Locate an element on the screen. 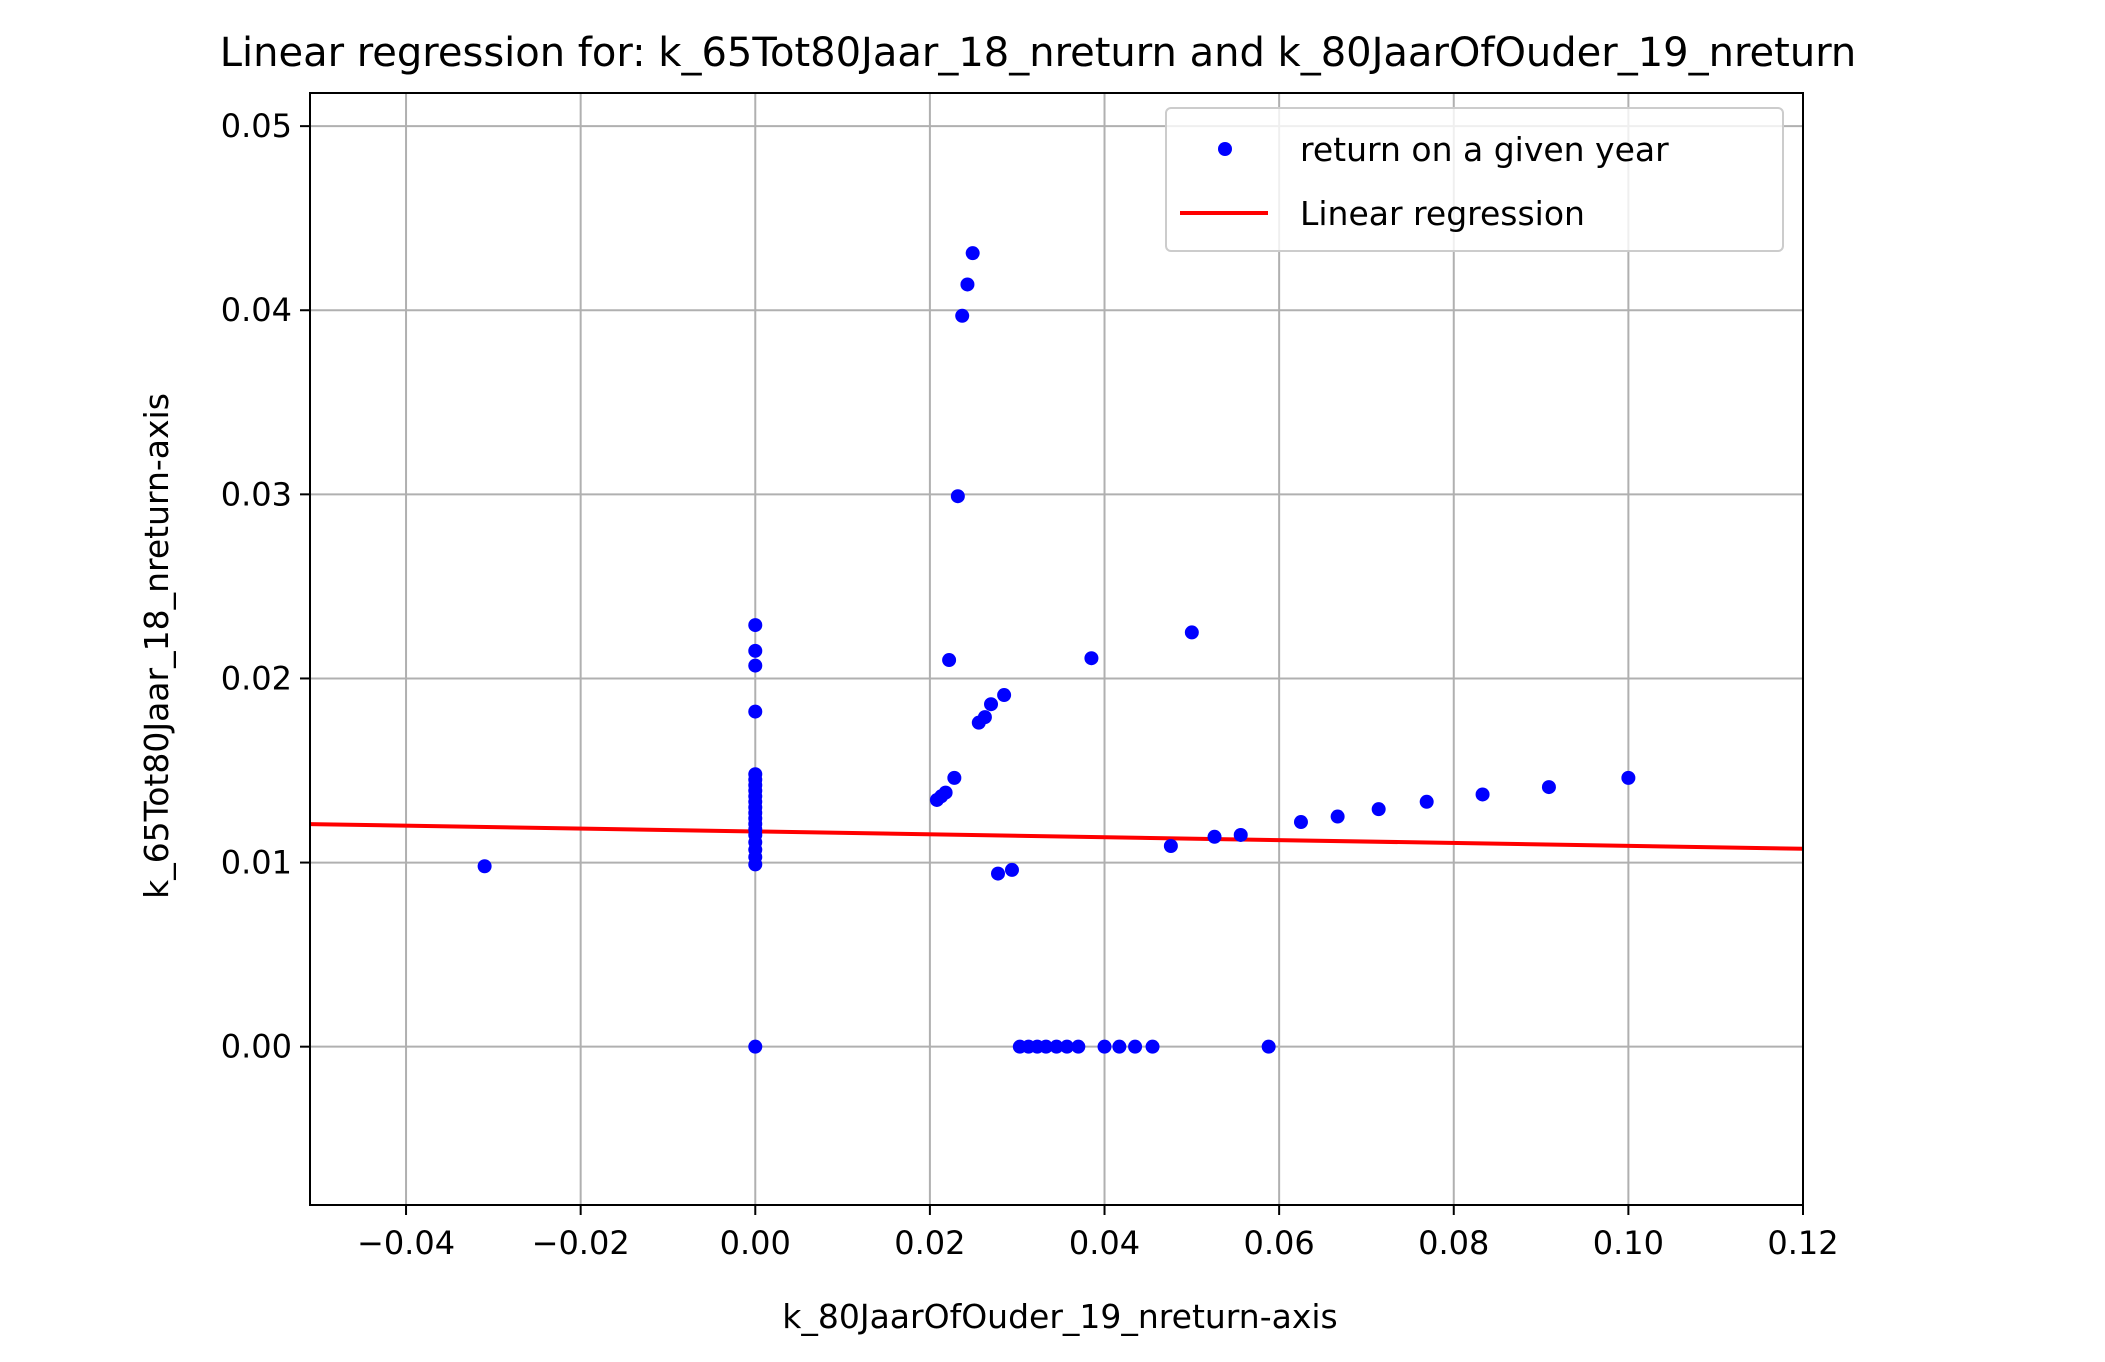 Image resolution: width=2105 pixels, height=1362 pixels. legend-box is located at coordinates (1474, 179).